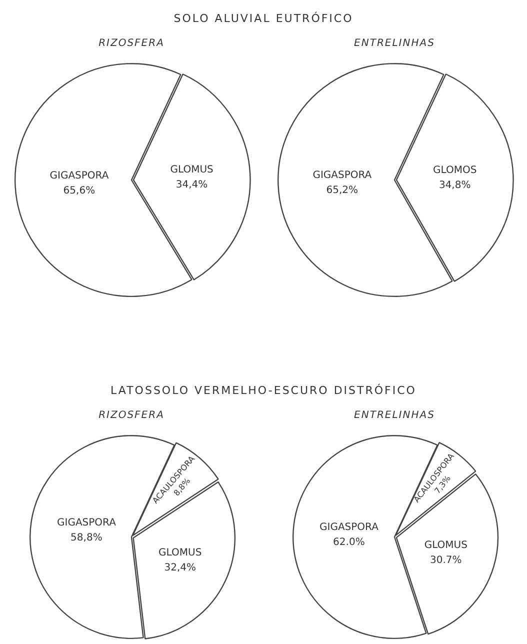 The width and height of the screenshot is (527, 644). I want to click on data-label: 30.7%, so click(446, 560).